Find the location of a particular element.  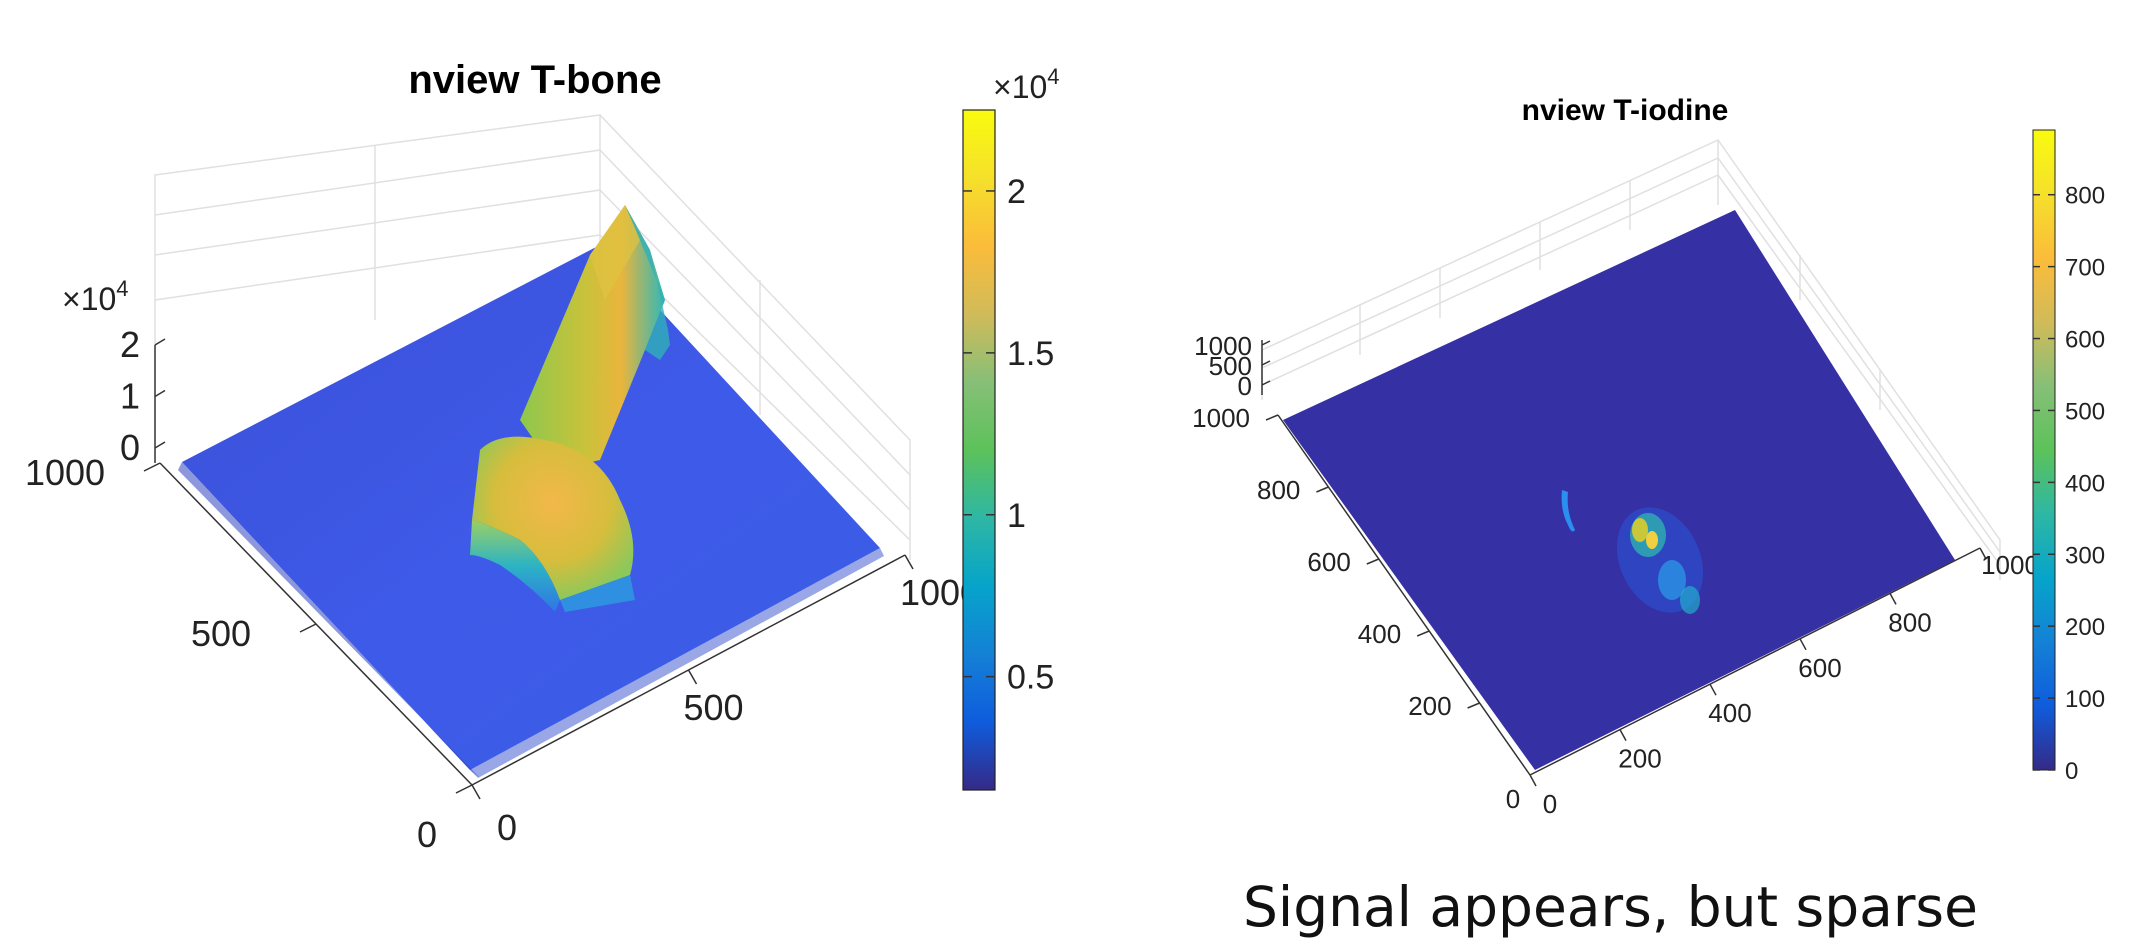

colorbar-tick-label: 1.5 is located at coordinates (1030, 354).